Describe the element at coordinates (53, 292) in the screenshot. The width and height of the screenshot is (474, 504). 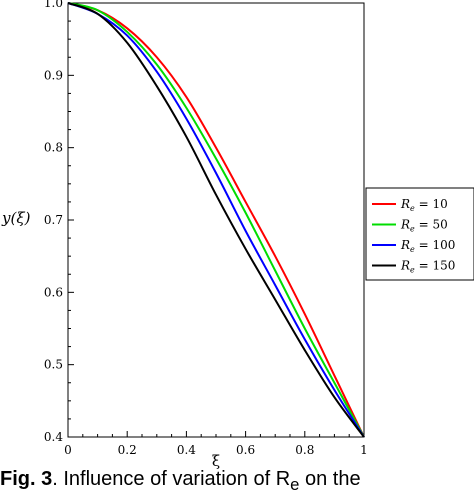
I see `y-tick-label: 0.6` at that location.